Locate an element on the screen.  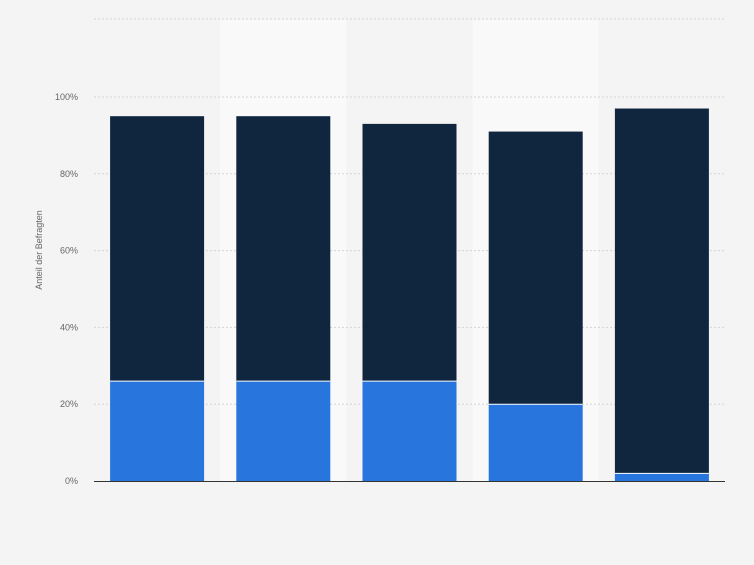
y-axis-title: Anteil der Befragten is located at coordinates (39, 250).